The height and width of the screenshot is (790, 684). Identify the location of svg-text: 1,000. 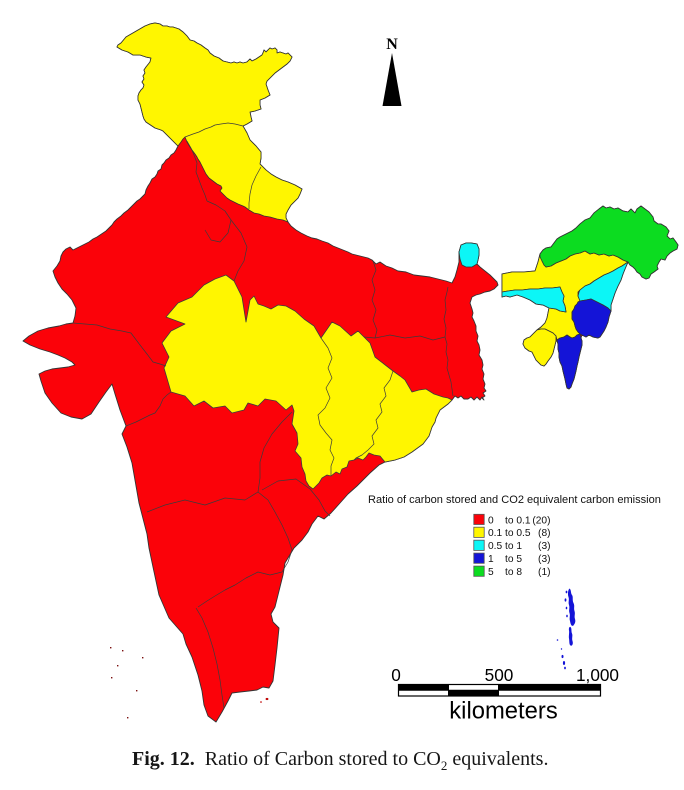
(597, 675).